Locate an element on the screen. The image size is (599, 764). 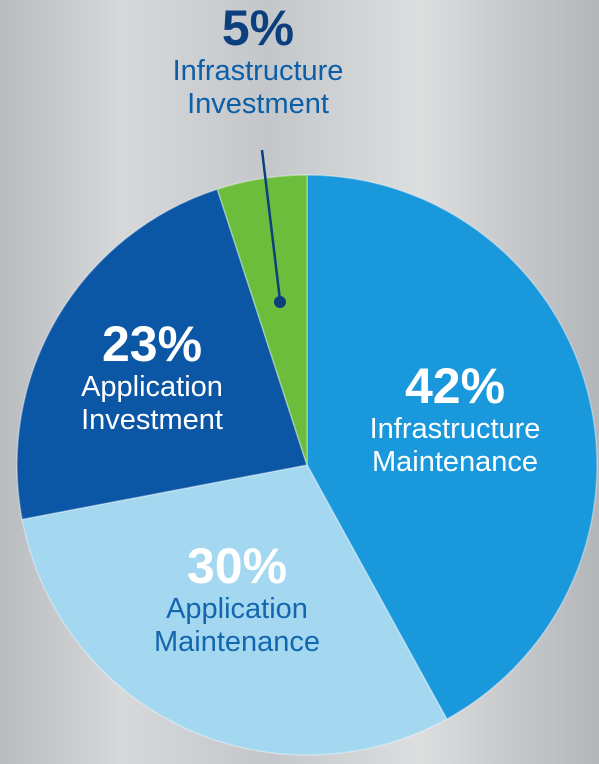
value-label: 42% is located at coordinates (455, 386).